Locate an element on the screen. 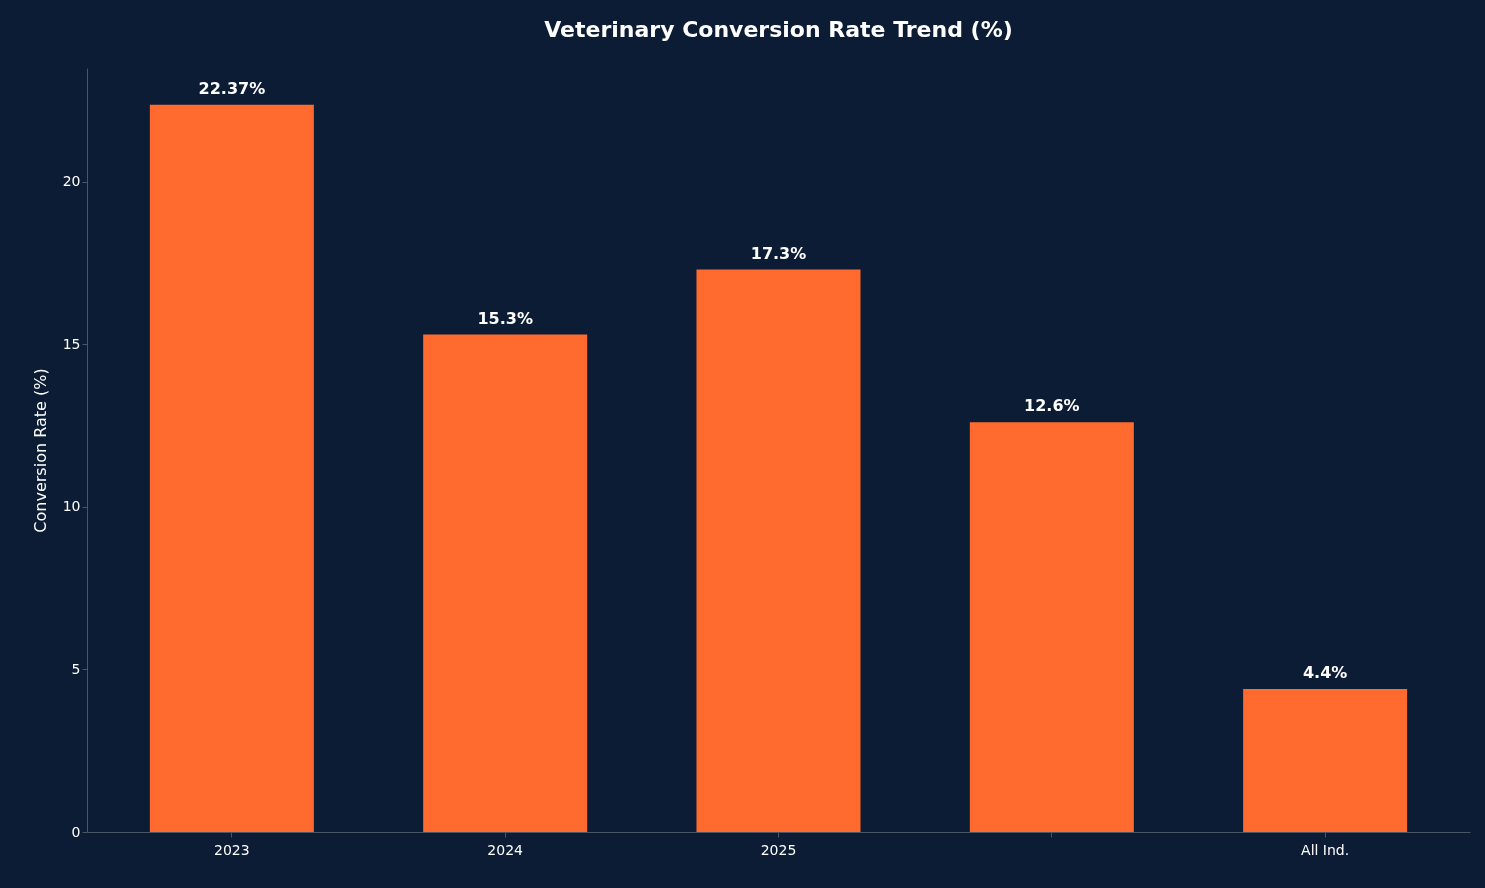 Image resolution: width=1485 pixels, height=888 pixels. chart-title: Veterinary Conversion Rate Trend (%) is located at coordinates (778, 29).